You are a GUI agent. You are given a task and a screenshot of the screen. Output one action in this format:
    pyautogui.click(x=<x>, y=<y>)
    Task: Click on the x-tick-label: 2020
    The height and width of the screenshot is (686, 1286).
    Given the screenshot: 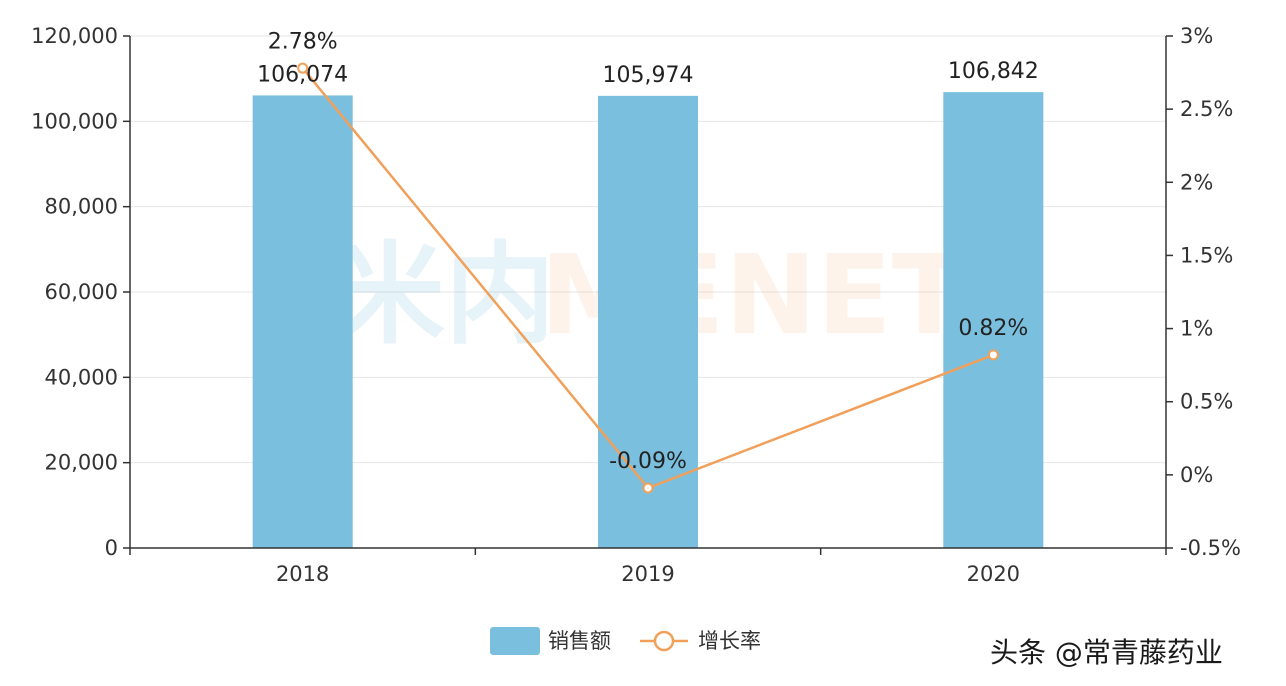 What is the action you would take?
    pyautogui.click(x=993, y=574)
    